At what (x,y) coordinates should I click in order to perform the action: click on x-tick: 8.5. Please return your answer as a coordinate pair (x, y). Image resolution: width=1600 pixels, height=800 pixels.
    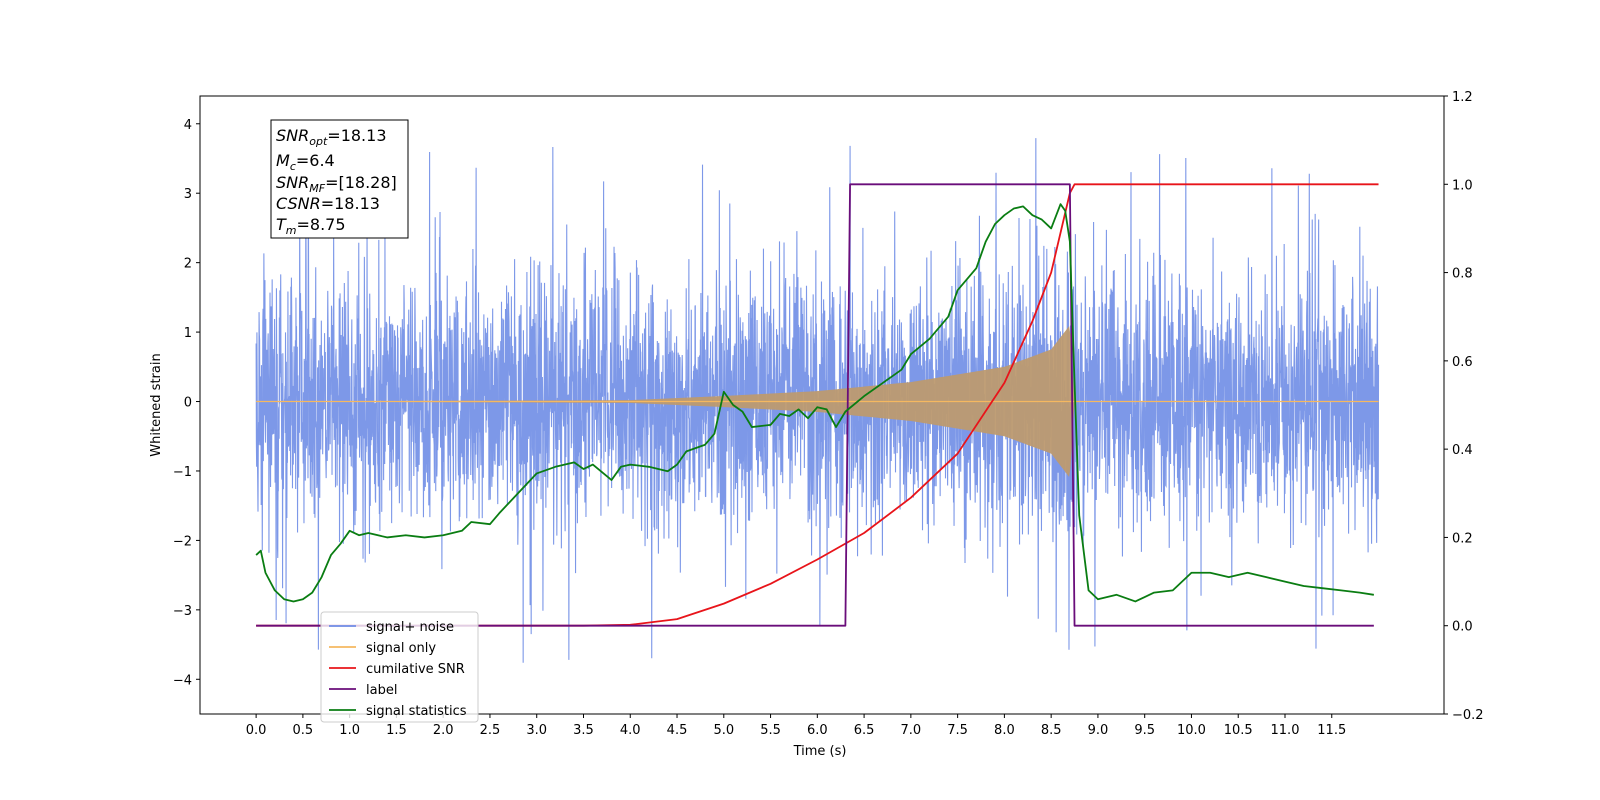
    Looking at the image, I should click on (1051, 726).